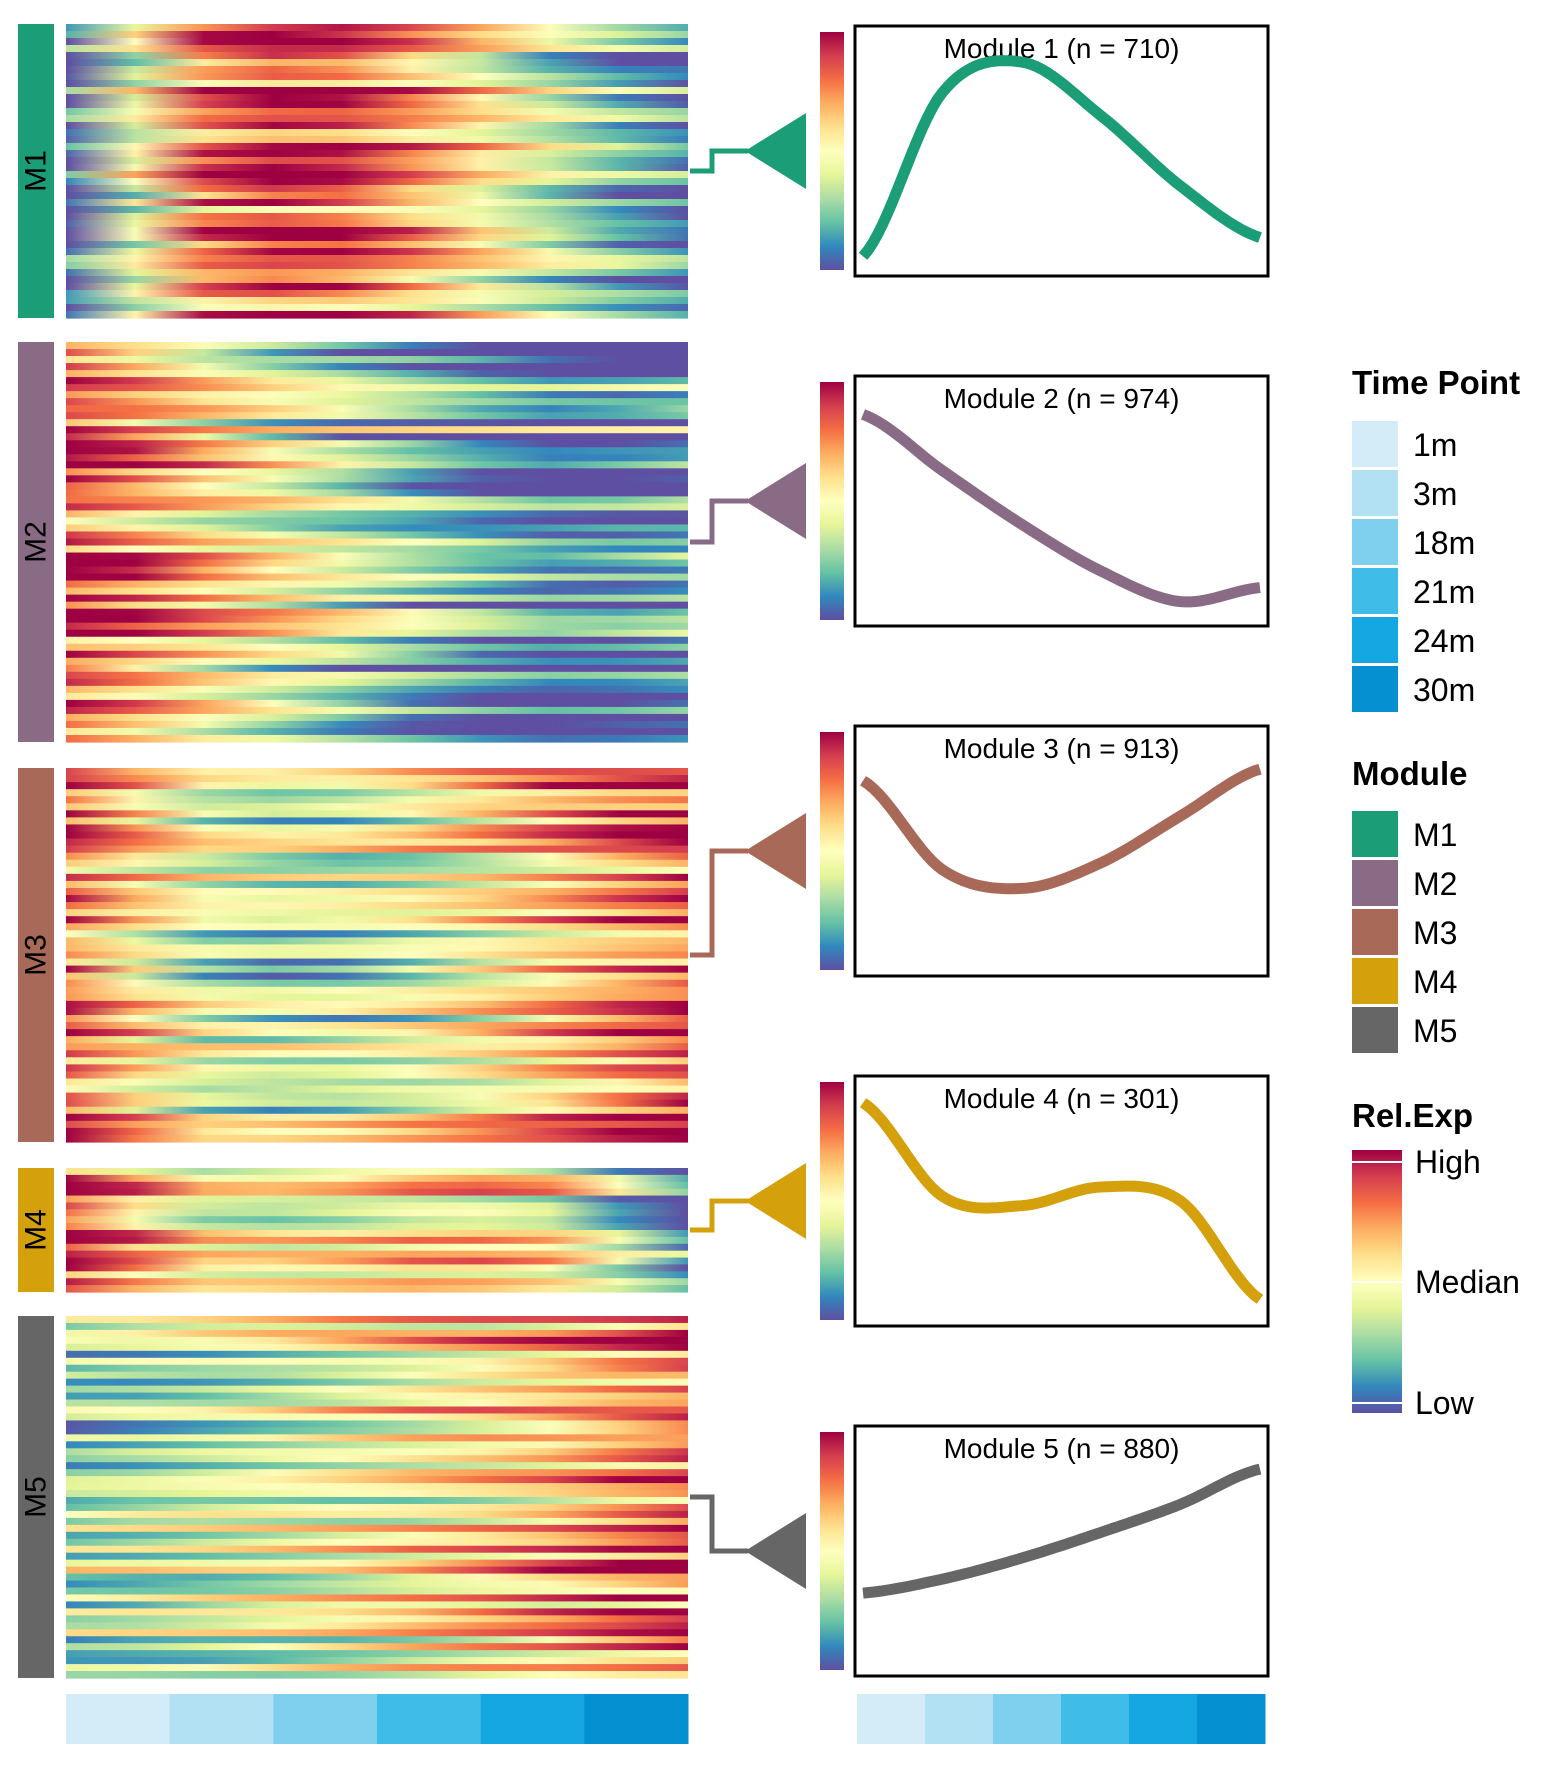 The width and height of the screenshot is (1543, 1783). What do you see at coordinates (36, 171) in the screenshot?
I see `module-bar-m1` at bounding box center [36, 171].